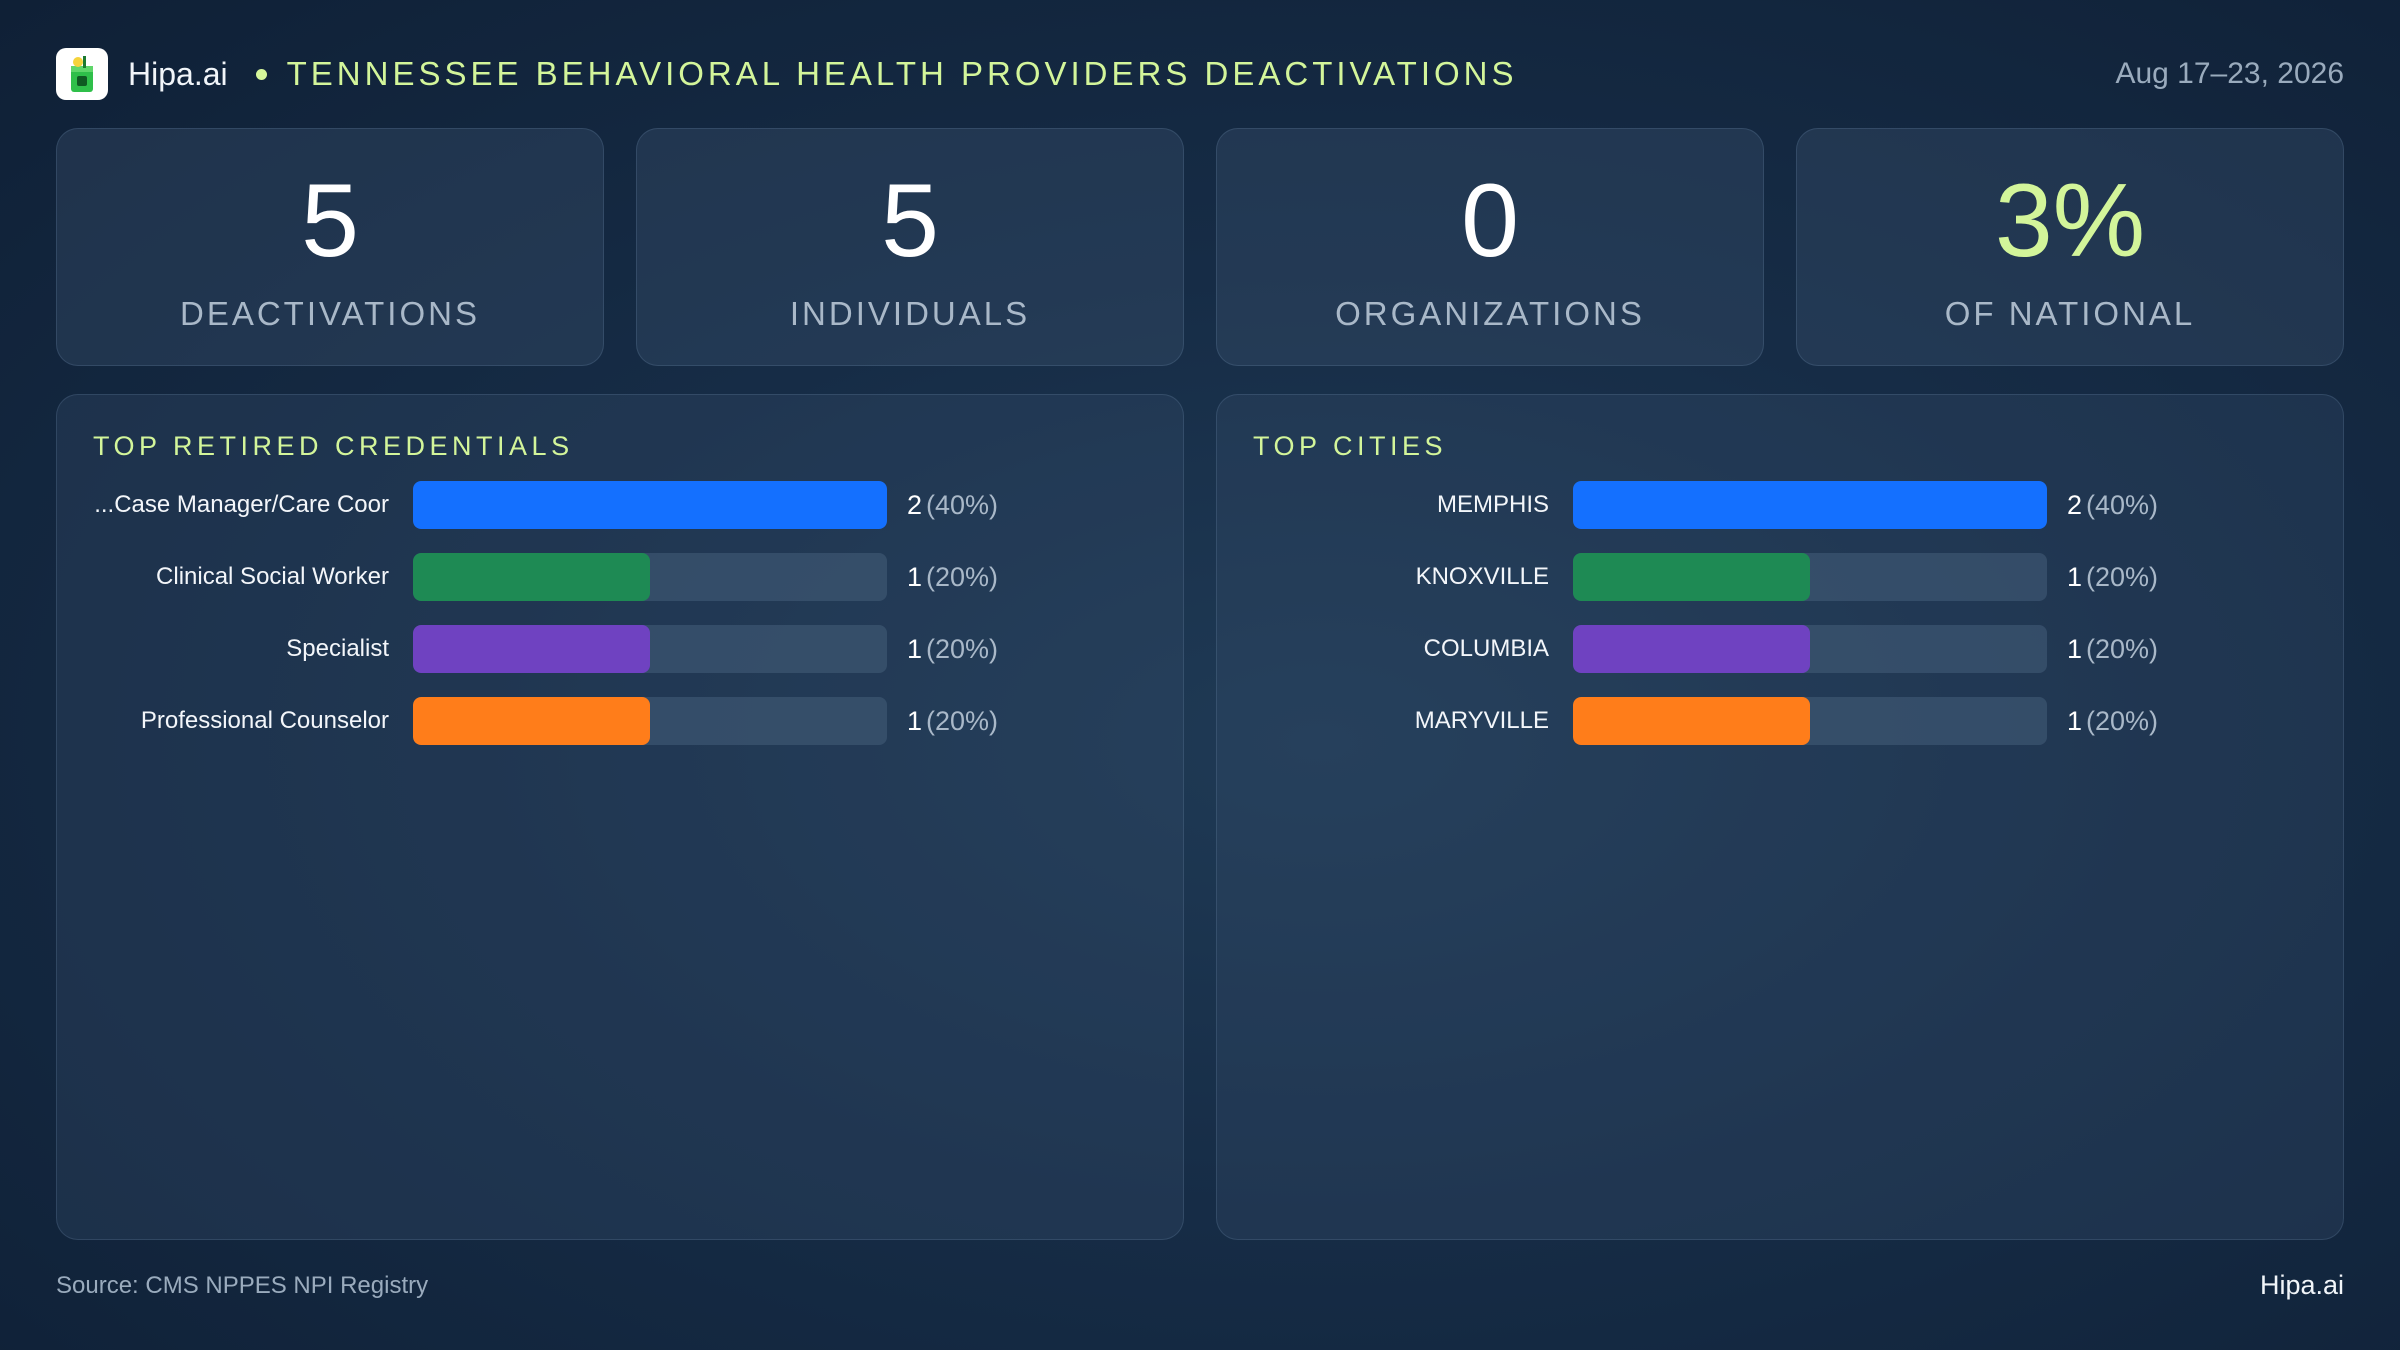 This screenshot has height=1350, width=2400. What do you see at coordinates (1486, 648) in the screenshot?
I see `bar-label: COLUMBIA` at bounding box center [1486, 648].